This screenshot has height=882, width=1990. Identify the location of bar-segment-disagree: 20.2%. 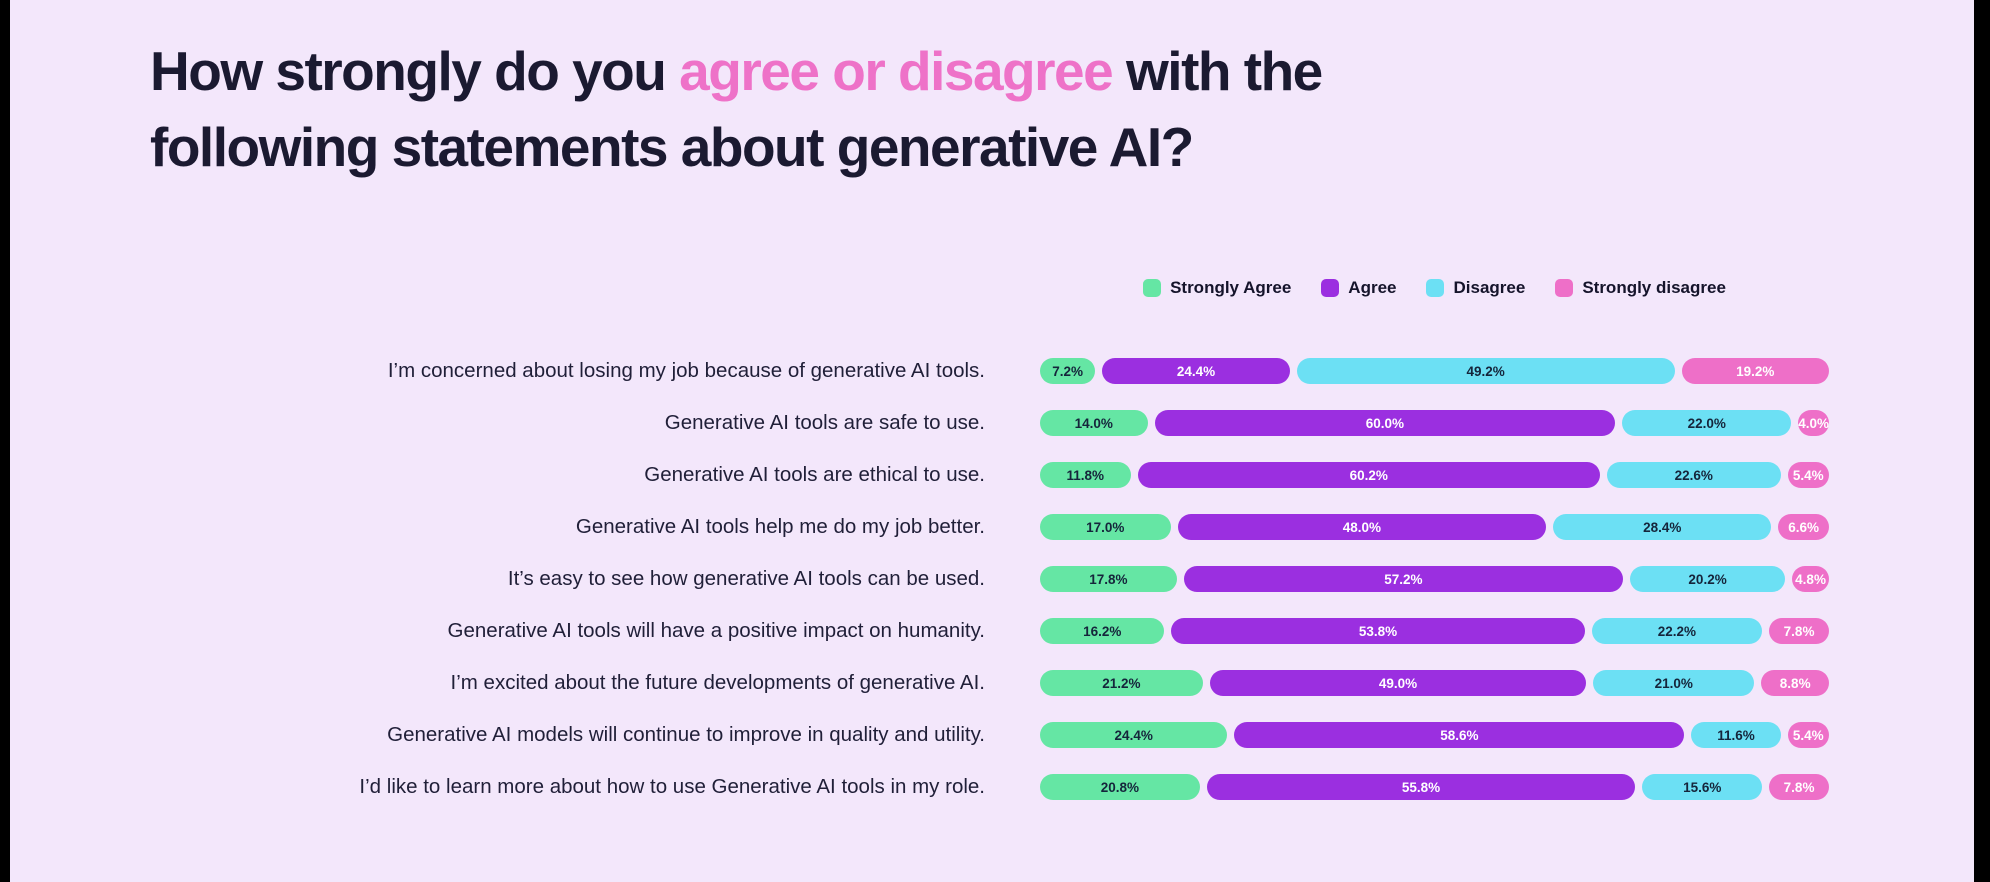
(1708, 579).